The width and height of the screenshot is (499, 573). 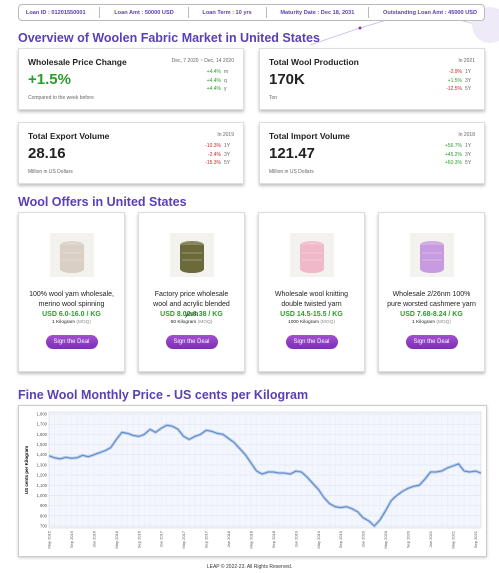 What do you see at coordinates (191, 314) in the screenshot?
I see `product-price: USD 8.02-8.38 / KG` at bounding box center [191, 314].